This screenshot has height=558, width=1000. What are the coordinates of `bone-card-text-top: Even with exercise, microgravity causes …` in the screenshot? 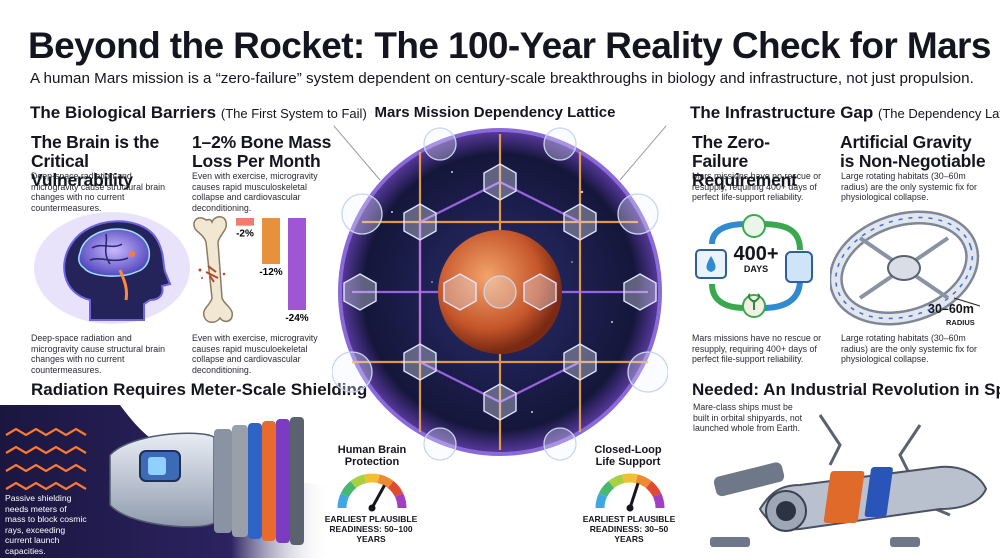 It's located at (255, 192).